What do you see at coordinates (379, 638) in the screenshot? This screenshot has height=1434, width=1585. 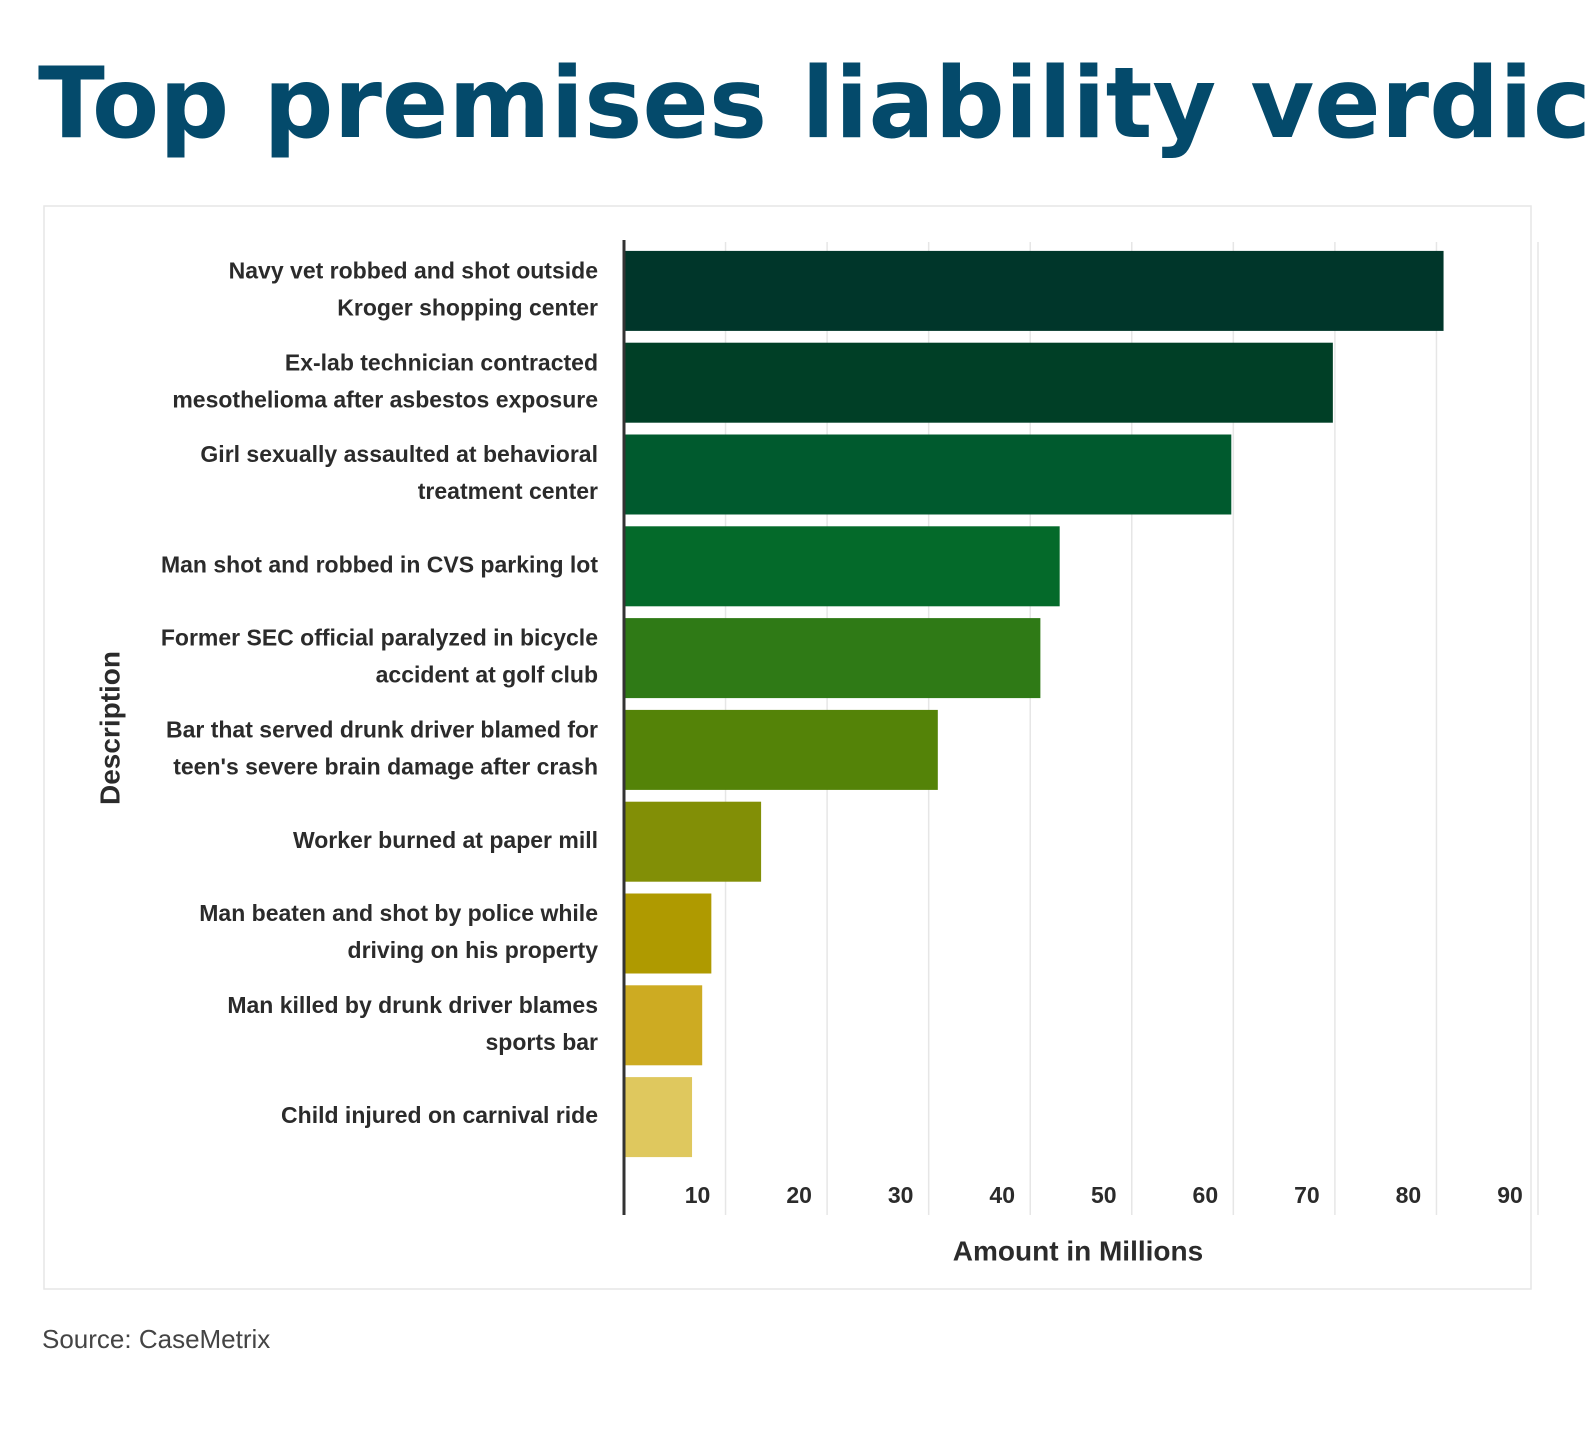 I see `y-tick-label: Former SEC official paralyzed in bicycle` at bounding box center [379, 638].